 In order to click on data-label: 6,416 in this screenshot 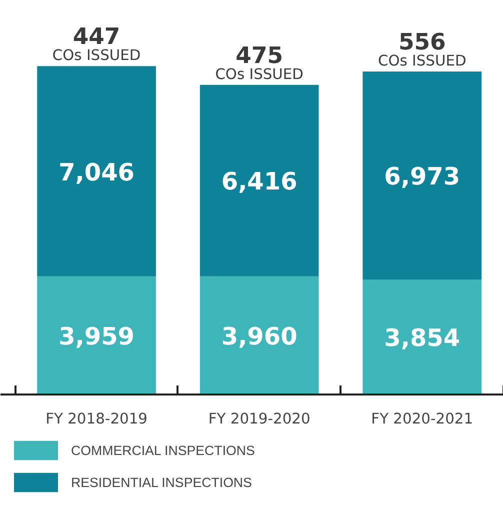, I will do `click(259, 182)`.